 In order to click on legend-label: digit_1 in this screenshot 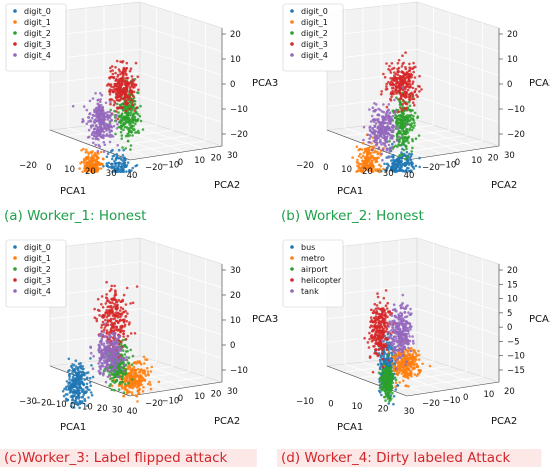, I will do `click(314, 22)`.